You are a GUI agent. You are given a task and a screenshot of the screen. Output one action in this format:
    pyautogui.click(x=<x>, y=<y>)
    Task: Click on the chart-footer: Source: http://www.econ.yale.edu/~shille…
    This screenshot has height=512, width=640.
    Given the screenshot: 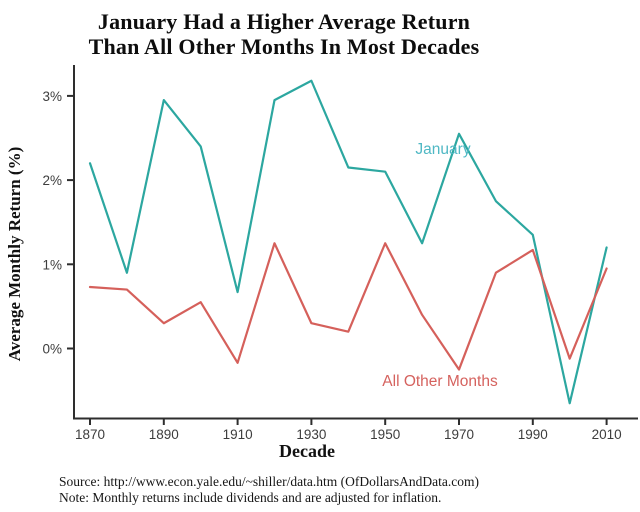 What is the action you would take?
    pyautogui.click(x=269, y=490)
    